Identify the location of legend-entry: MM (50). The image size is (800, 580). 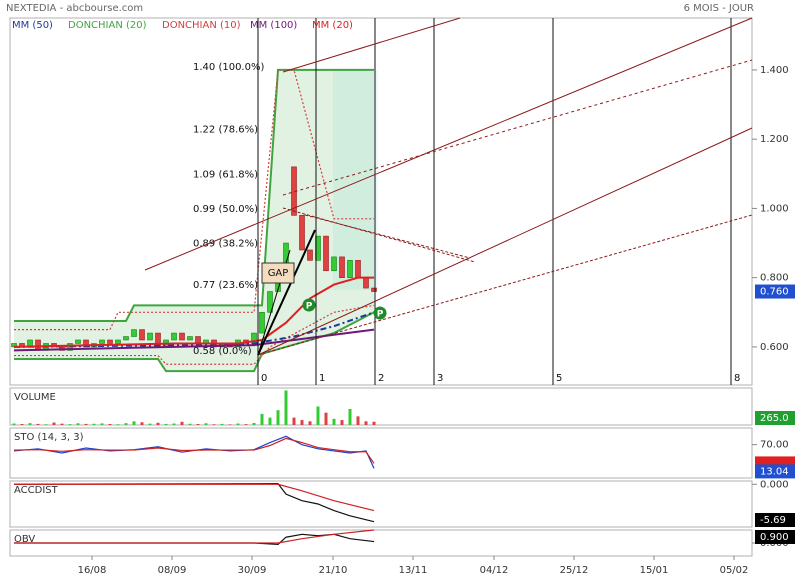
(32, 25).